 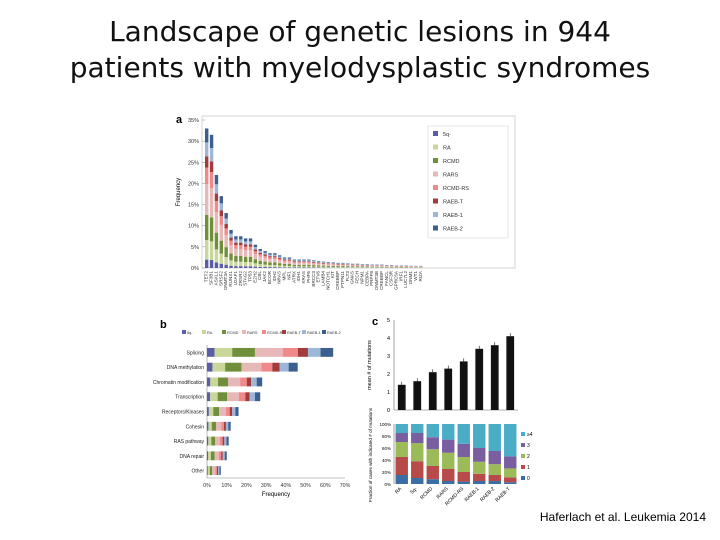 I want to click on panel-c-top: c 0 1 2 3 4 5 mean # of mutations, so click(x=442, y=365).